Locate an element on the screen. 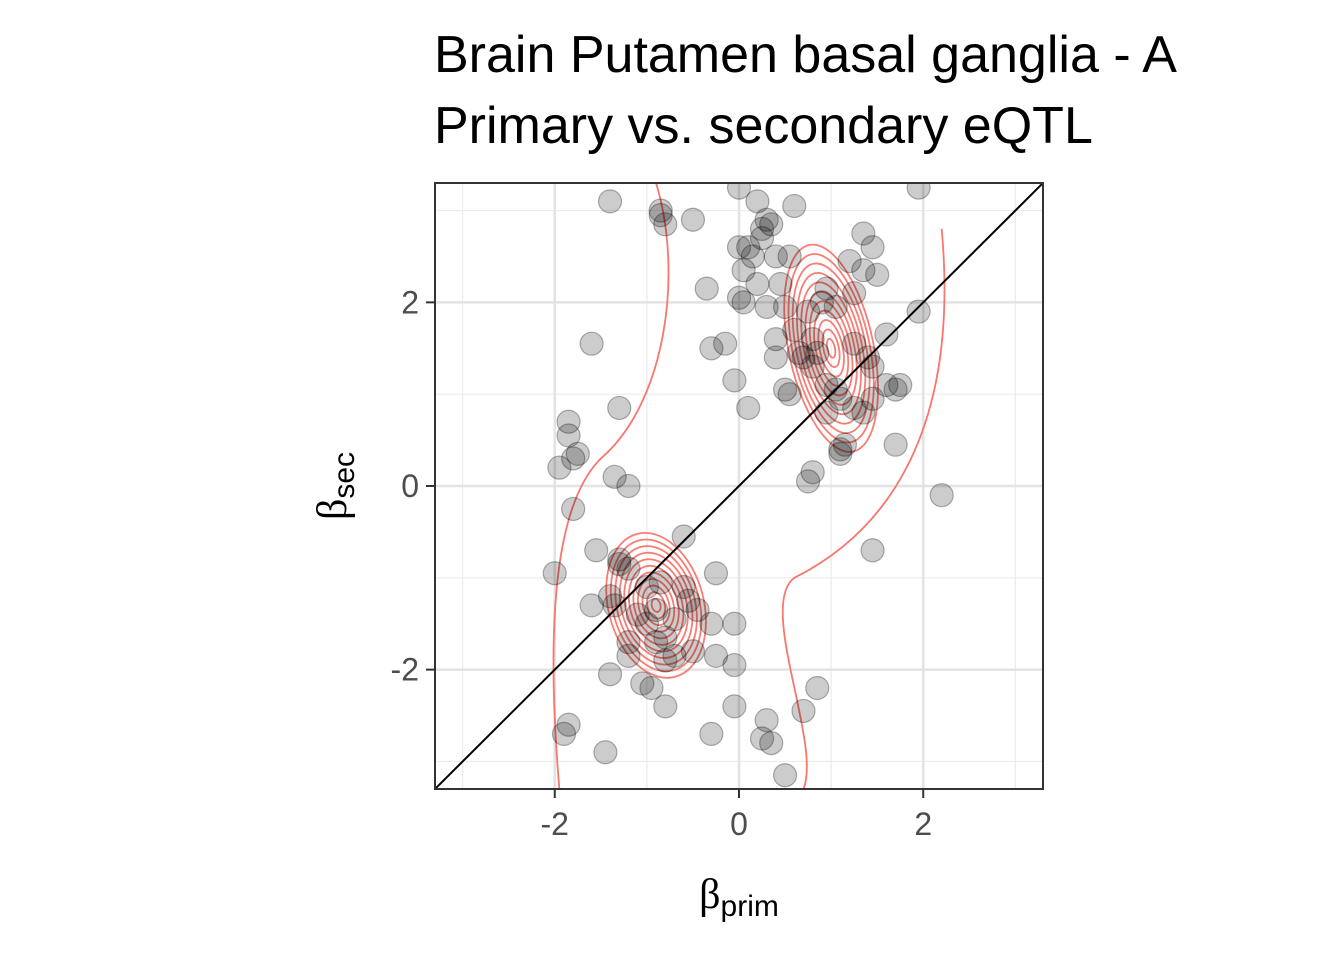 This screenshot has width=1344, height=960. chart-subtitle: Primary vs. secondary eQTL is located at coordinates (763, 126).